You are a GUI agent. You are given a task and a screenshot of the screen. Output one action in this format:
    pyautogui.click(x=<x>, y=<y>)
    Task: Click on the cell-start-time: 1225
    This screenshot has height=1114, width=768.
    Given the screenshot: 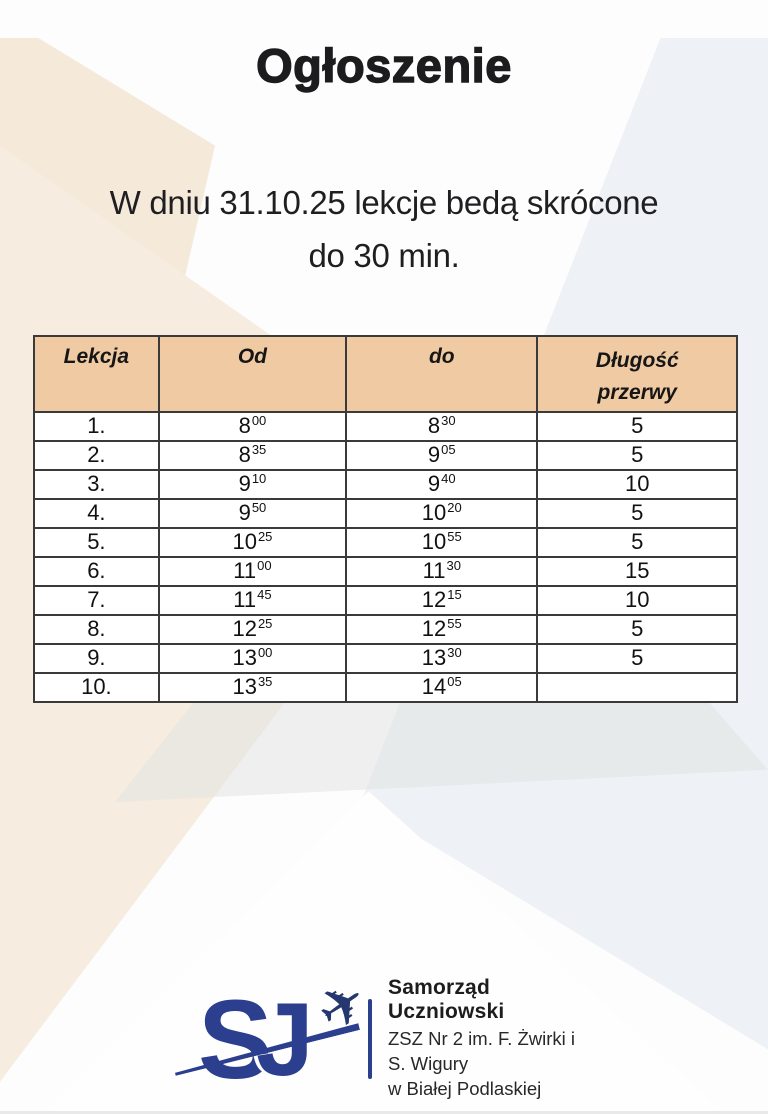 What is the action you would take?
    pyautogui.click(x=252, y=629)
    